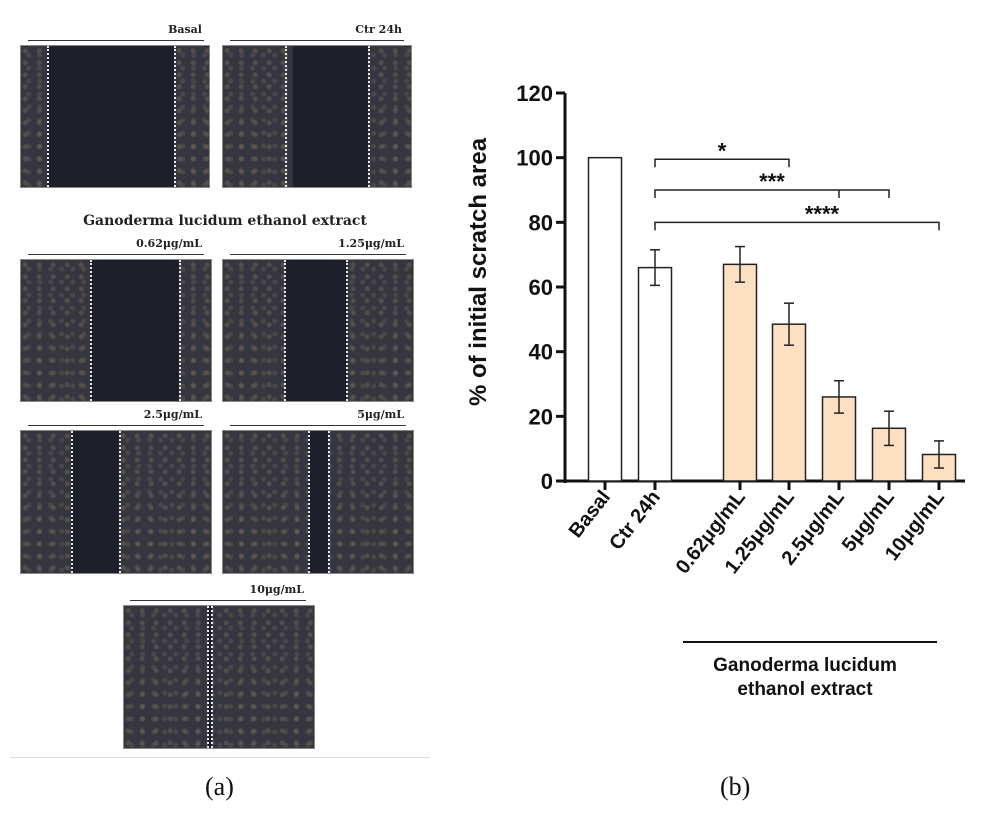 This screenshot has height=822, width=1007. What do you see at coordinates (169, 243) in the screenshot?
I see `image-label: 0.62μg/mL` at bounding box center [169, 243].